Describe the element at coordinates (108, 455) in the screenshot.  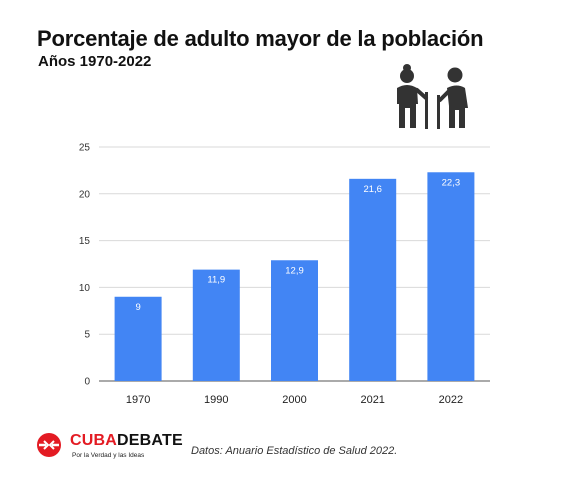
I see `brand-tagline: Por la Verdad y las Ideas` at that location.